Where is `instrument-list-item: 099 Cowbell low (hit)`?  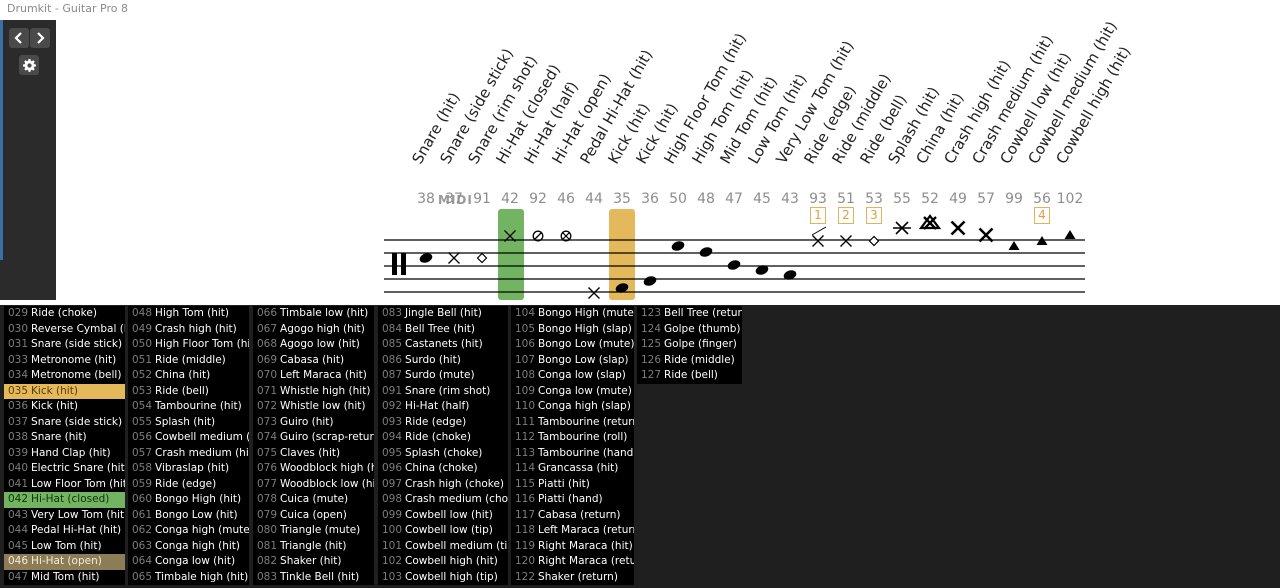 instrument-list-item: 099 Cowbell low (hit) is located at coordinates (443, 515).